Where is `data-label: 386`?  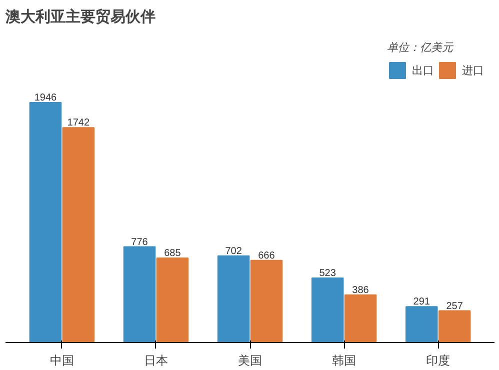 data-label: 386 is located at coordinates (361, 290).